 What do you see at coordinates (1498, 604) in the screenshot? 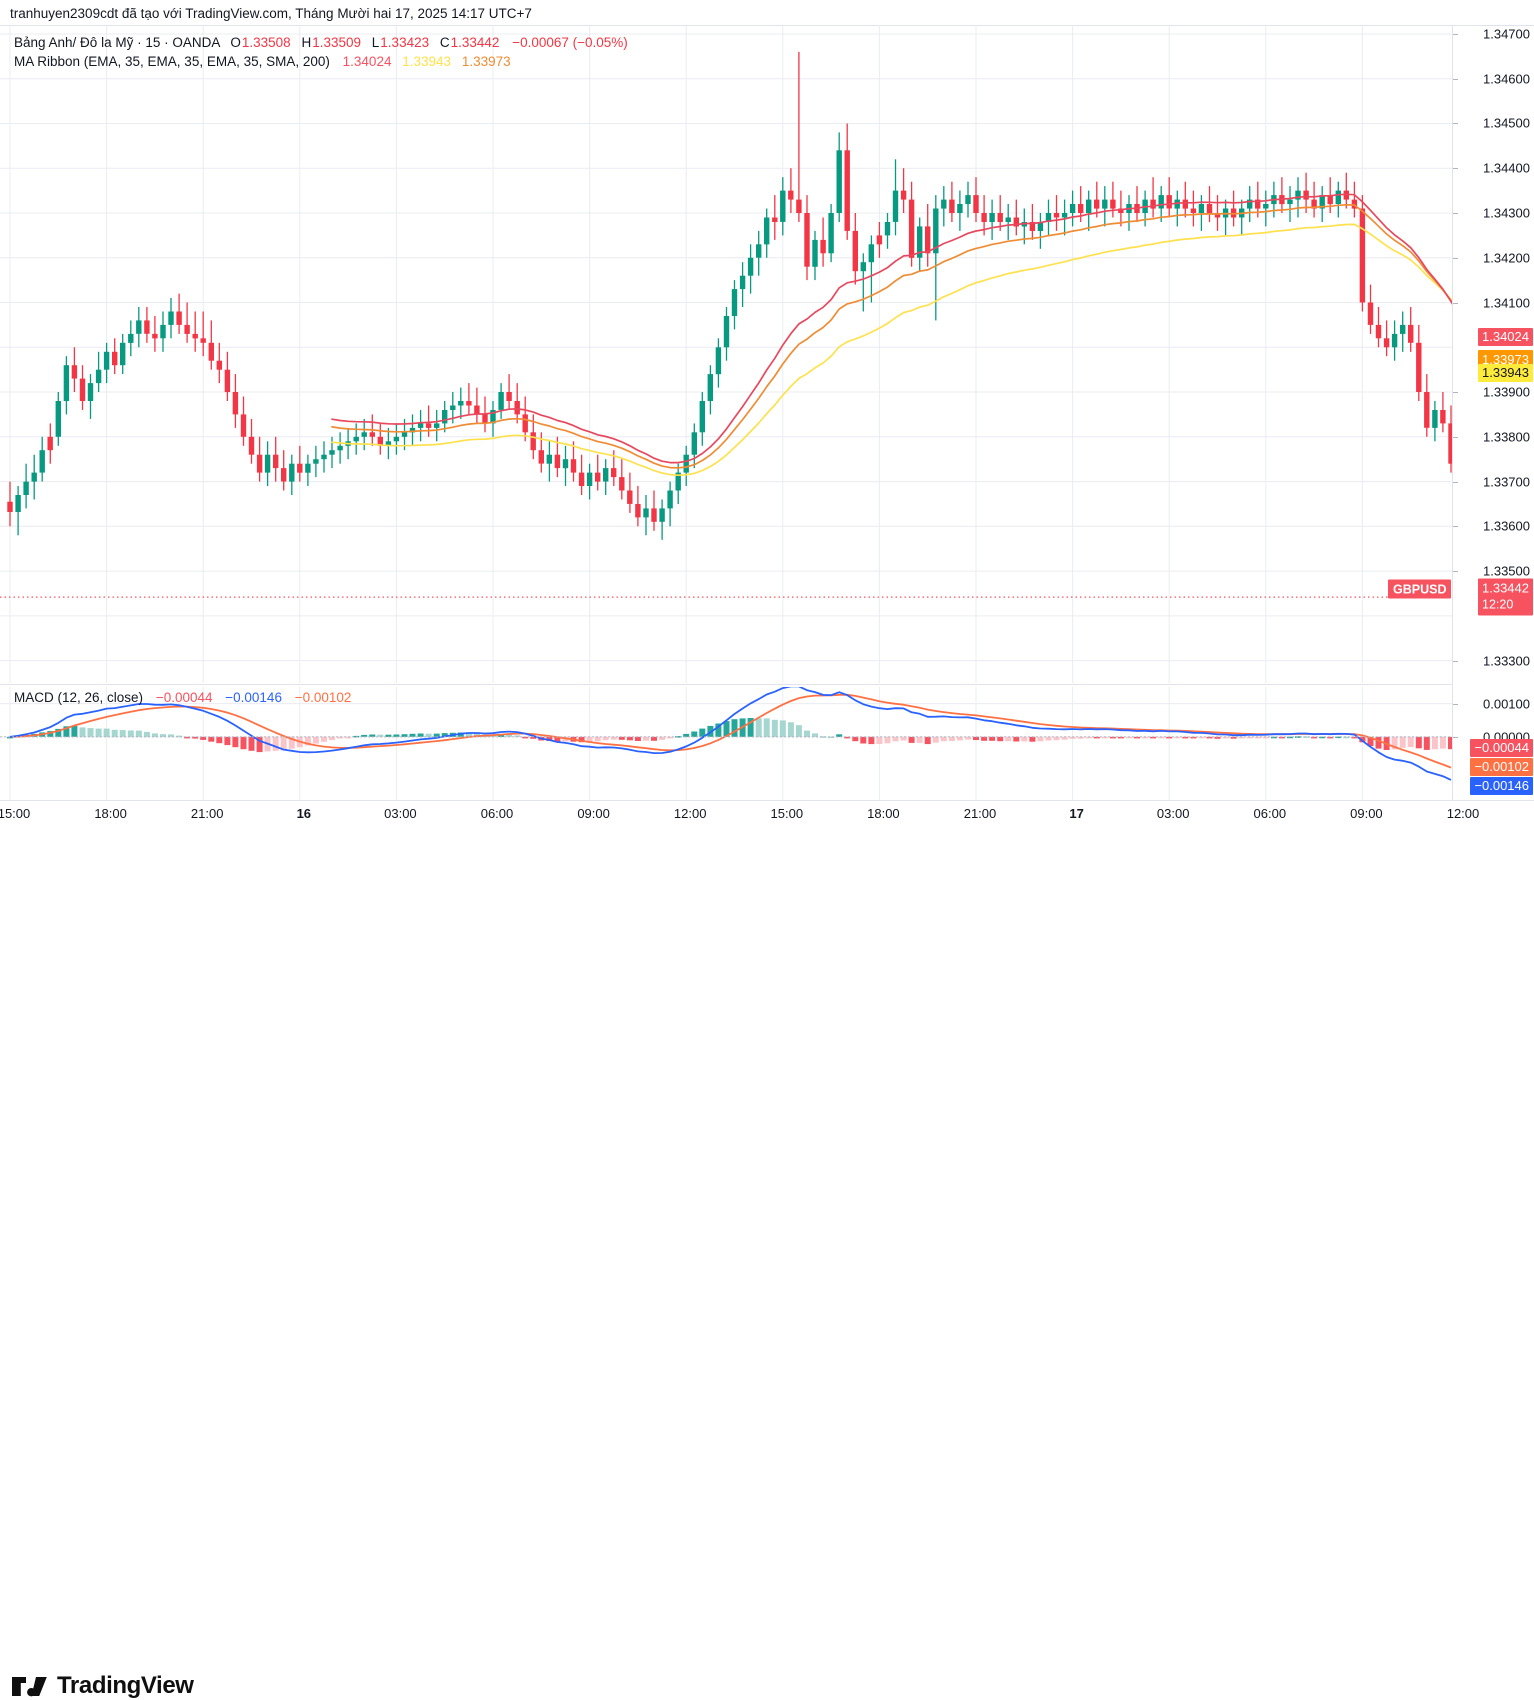
I see `current-price-time: 12:20` at bounding box center [1498, 604].